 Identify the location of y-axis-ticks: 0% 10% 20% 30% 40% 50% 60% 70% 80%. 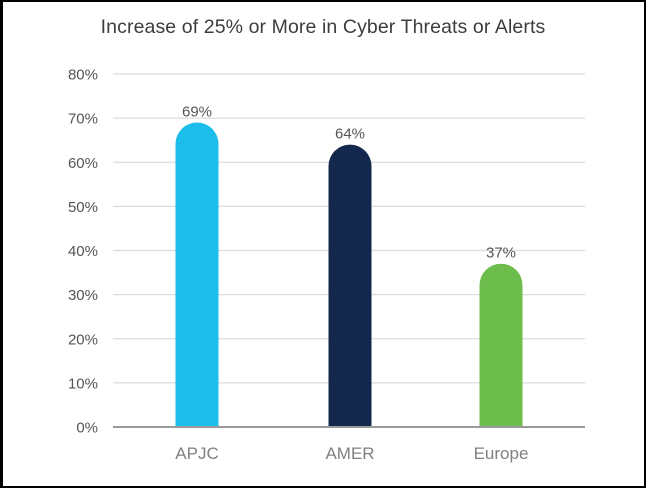
(83, 252).